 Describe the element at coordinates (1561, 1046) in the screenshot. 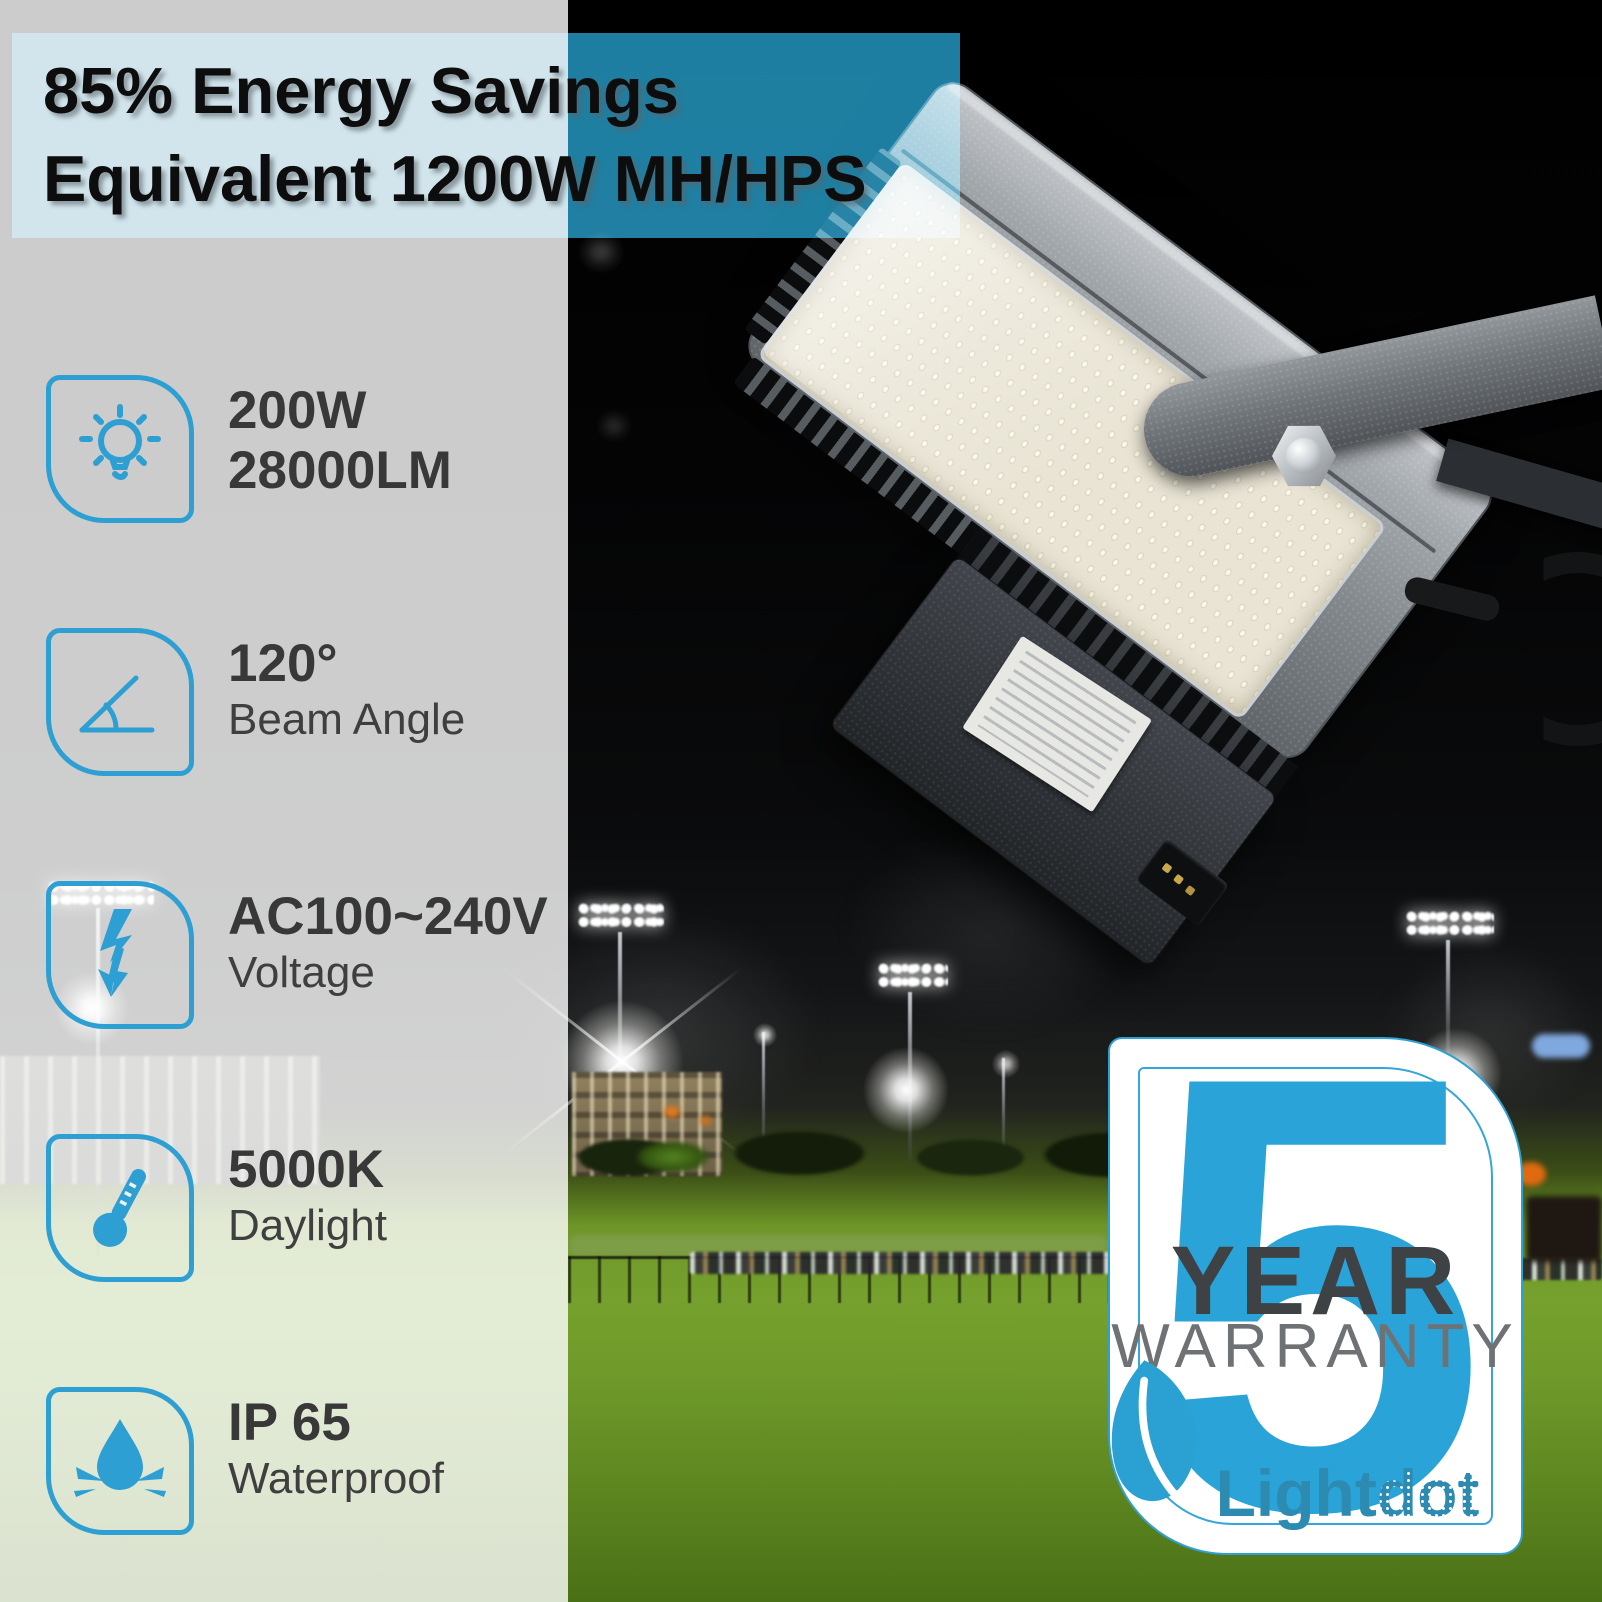

I see `blue-light-streak` at that location.